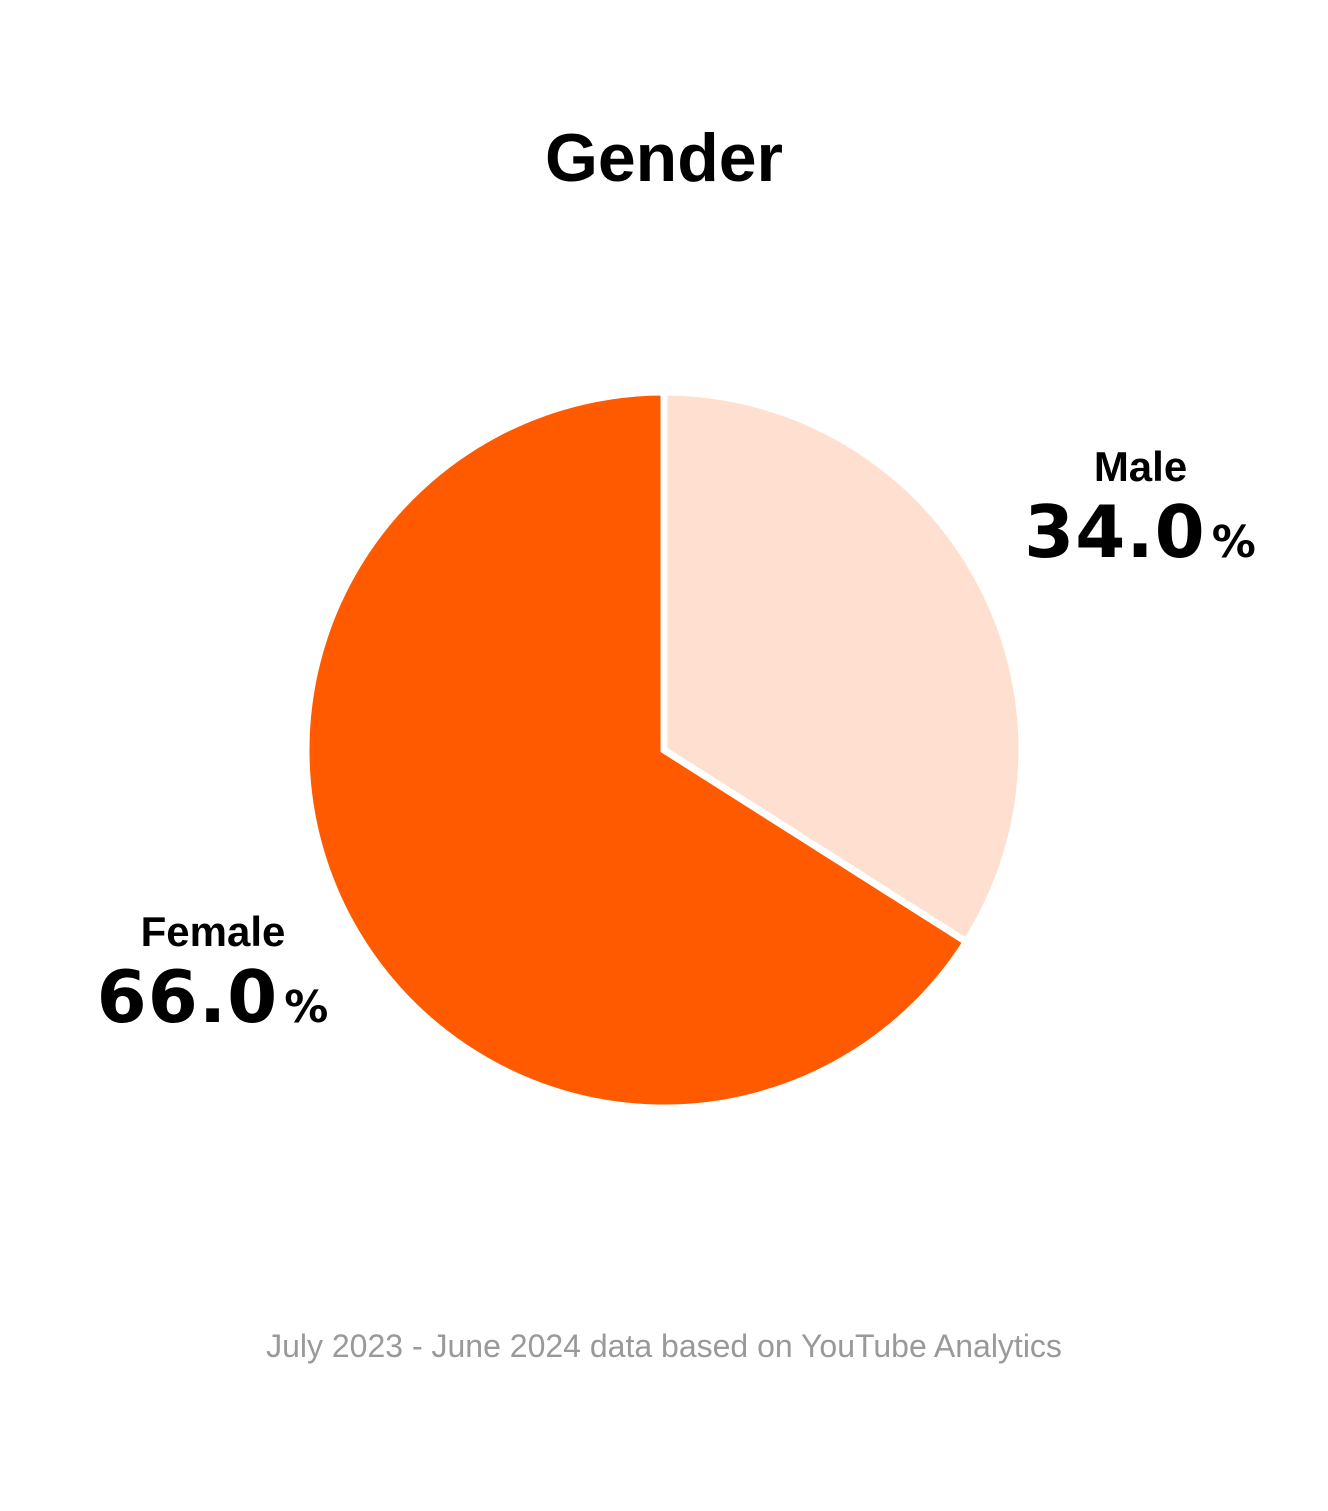  Describe the element at coordinates (213, 931) in the screenshot. I see `slice-label-female-name: Female` at that location.